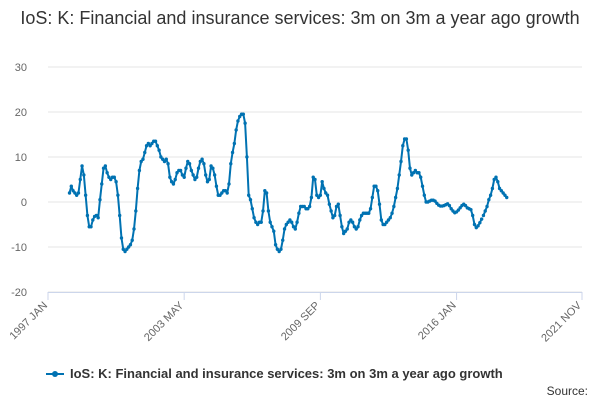 This screenshot has width=600, height=400. What do you see at coordinates (567, 391) in the screenshot?
I see `source-label: Source:` at bounding box center [567, 391].